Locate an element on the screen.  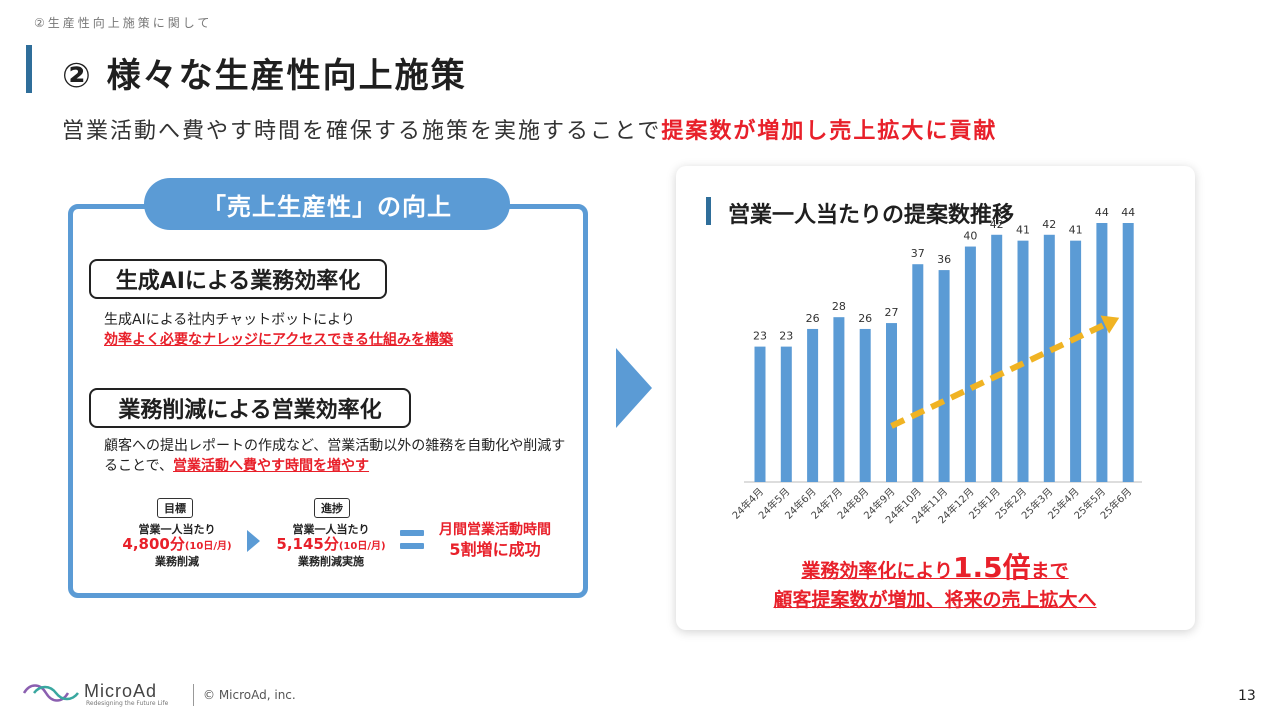
result-line2-red: 5割増 is located at coordinates (471, 549).